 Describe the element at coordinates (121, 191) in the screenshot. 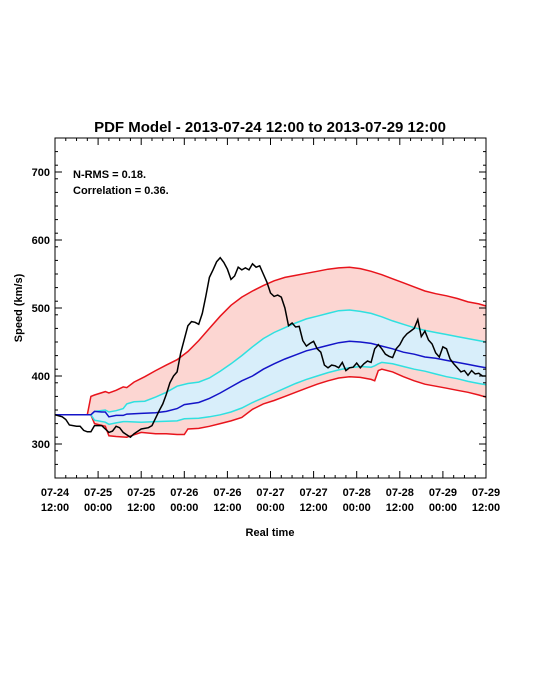

I see `correlation-label: Correlation = 0.36.` at that location.